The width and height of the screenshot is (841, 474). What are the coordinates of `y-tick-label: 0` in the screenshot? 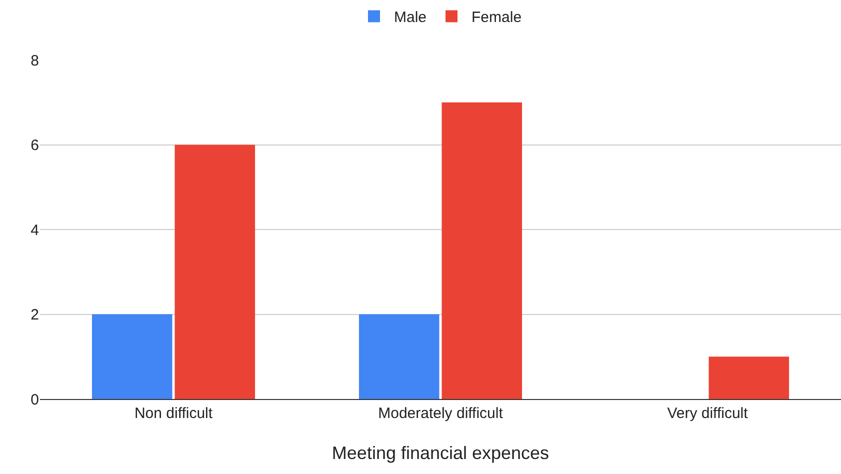 It's located at (34, 399).